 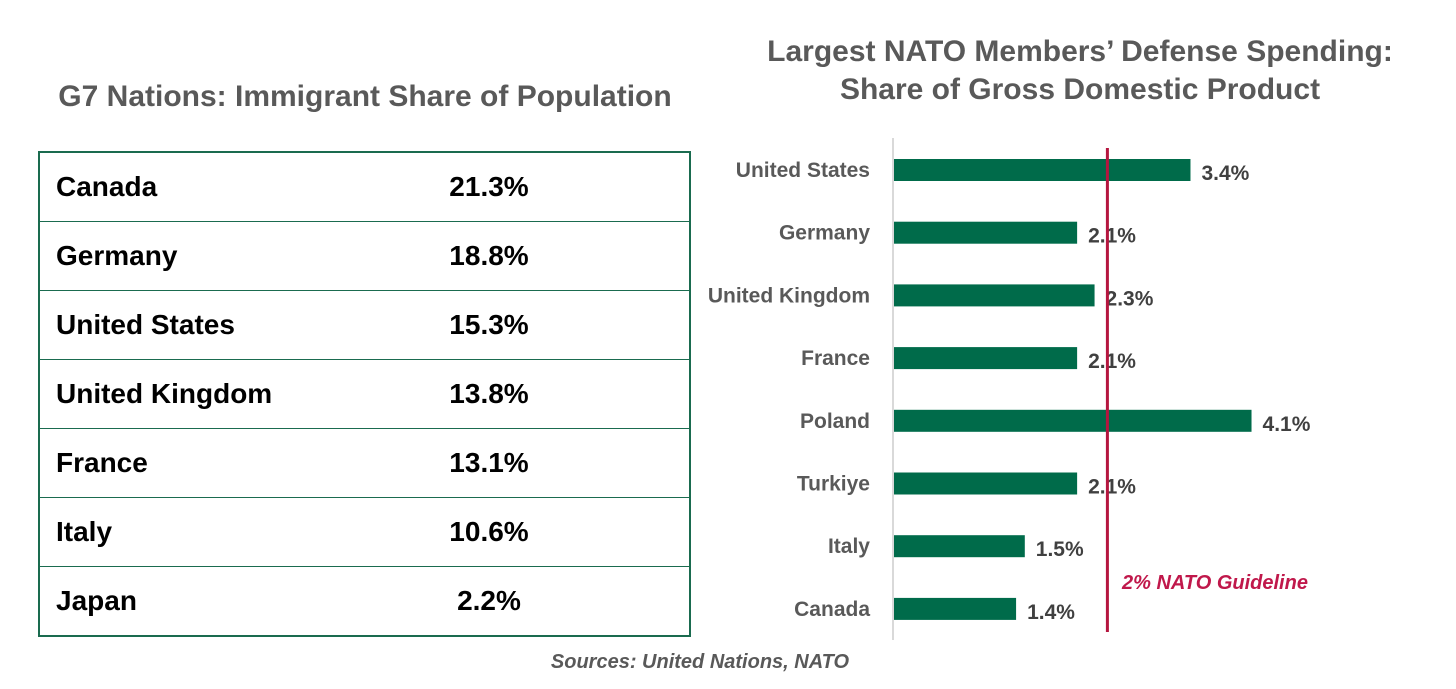 I want to click on bar-france, so click(x=986, y=358).